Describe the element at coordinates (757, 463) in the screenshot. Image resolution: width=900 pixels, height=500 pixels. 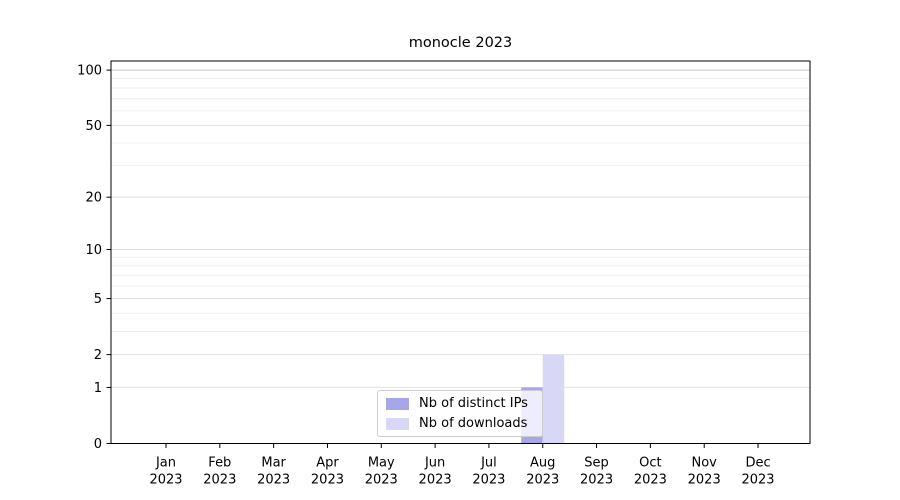
I see `x-tick-label-month: Dec` at that location.